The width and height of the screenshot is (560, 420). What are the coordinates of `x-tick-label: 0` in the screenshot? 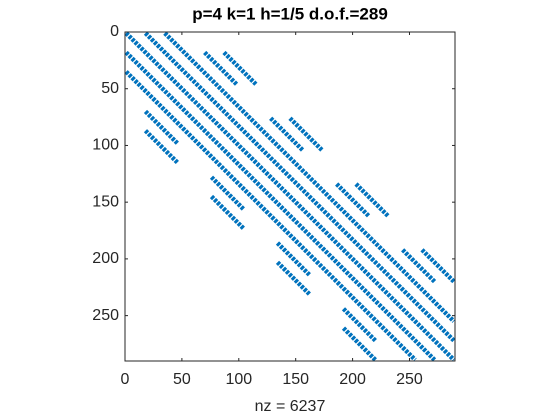 It's located at (125, 379).